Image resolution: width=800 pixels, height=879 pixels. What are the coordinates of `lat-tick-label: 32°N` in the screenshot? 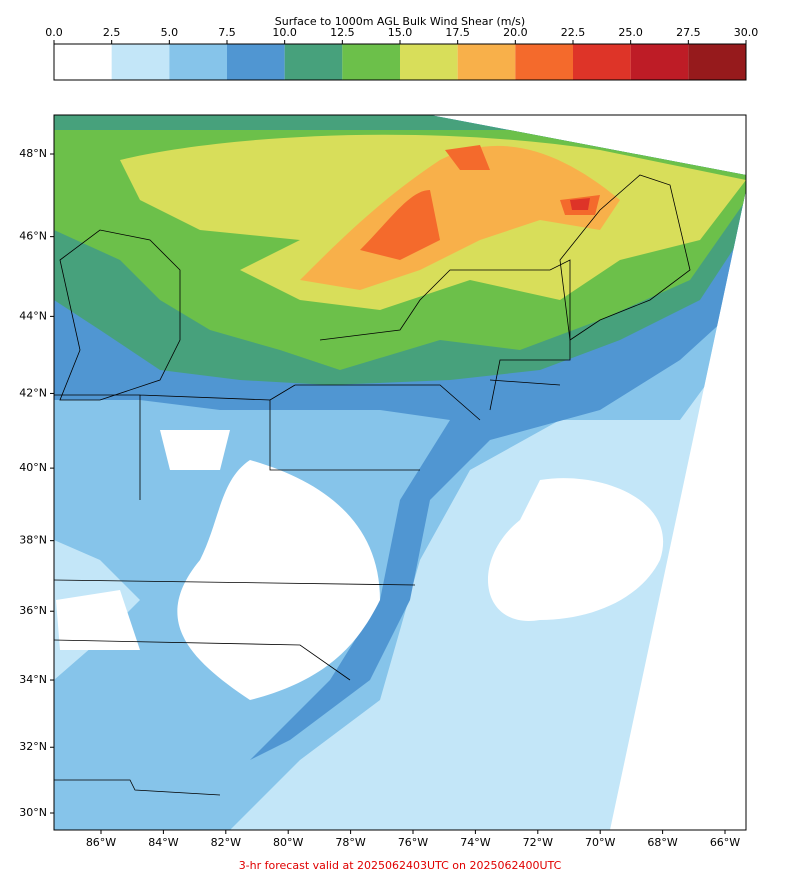 It's located at (33, 746).